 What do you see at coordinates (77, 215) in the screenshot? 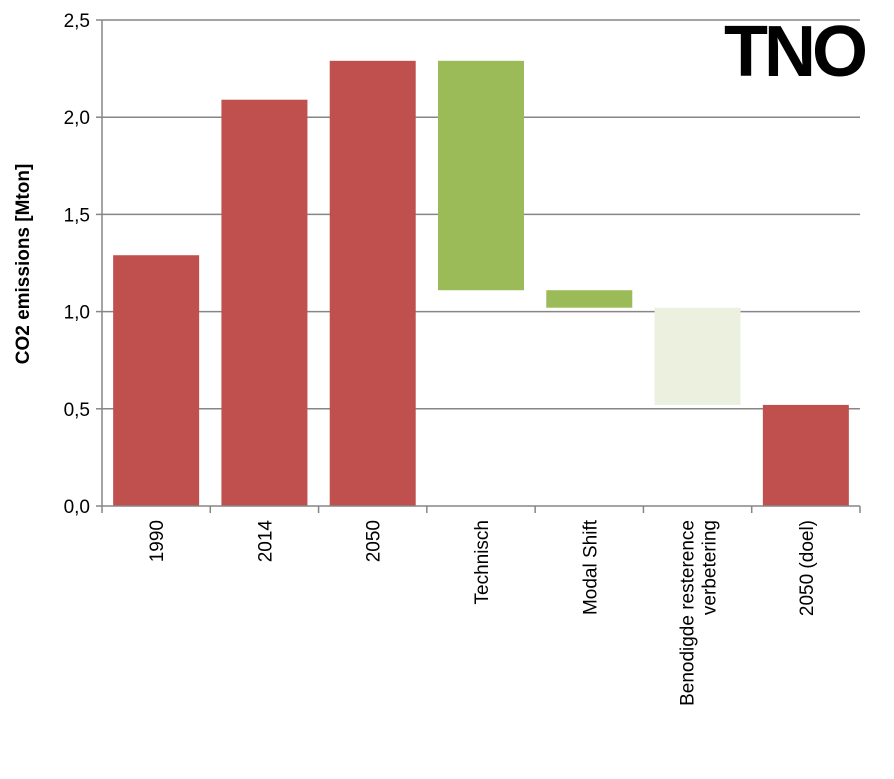
I see `y-tick-label: 1,5` at bounding box center [77, 215].